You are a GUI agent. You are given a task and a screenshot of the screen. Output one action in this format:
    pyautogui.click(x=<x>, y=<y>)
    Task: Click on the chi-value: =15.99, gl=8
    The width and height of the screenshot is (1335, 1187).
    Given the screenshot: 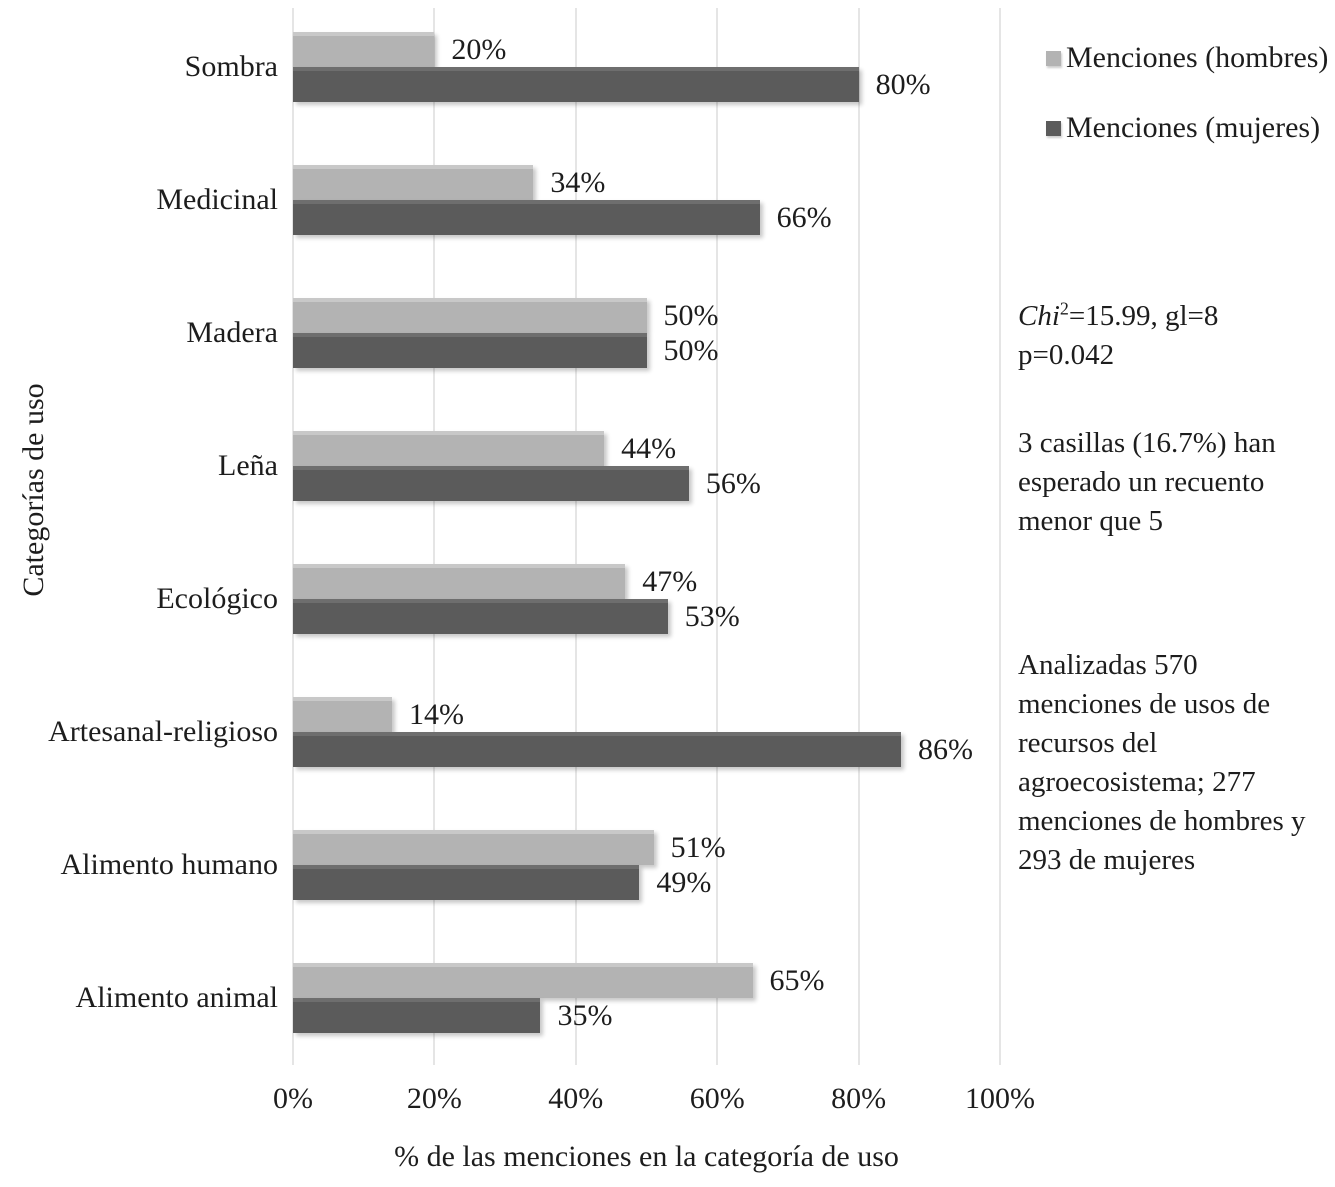 What is the action you would take?
    pyautogui.click(x=1143, y=316)
    